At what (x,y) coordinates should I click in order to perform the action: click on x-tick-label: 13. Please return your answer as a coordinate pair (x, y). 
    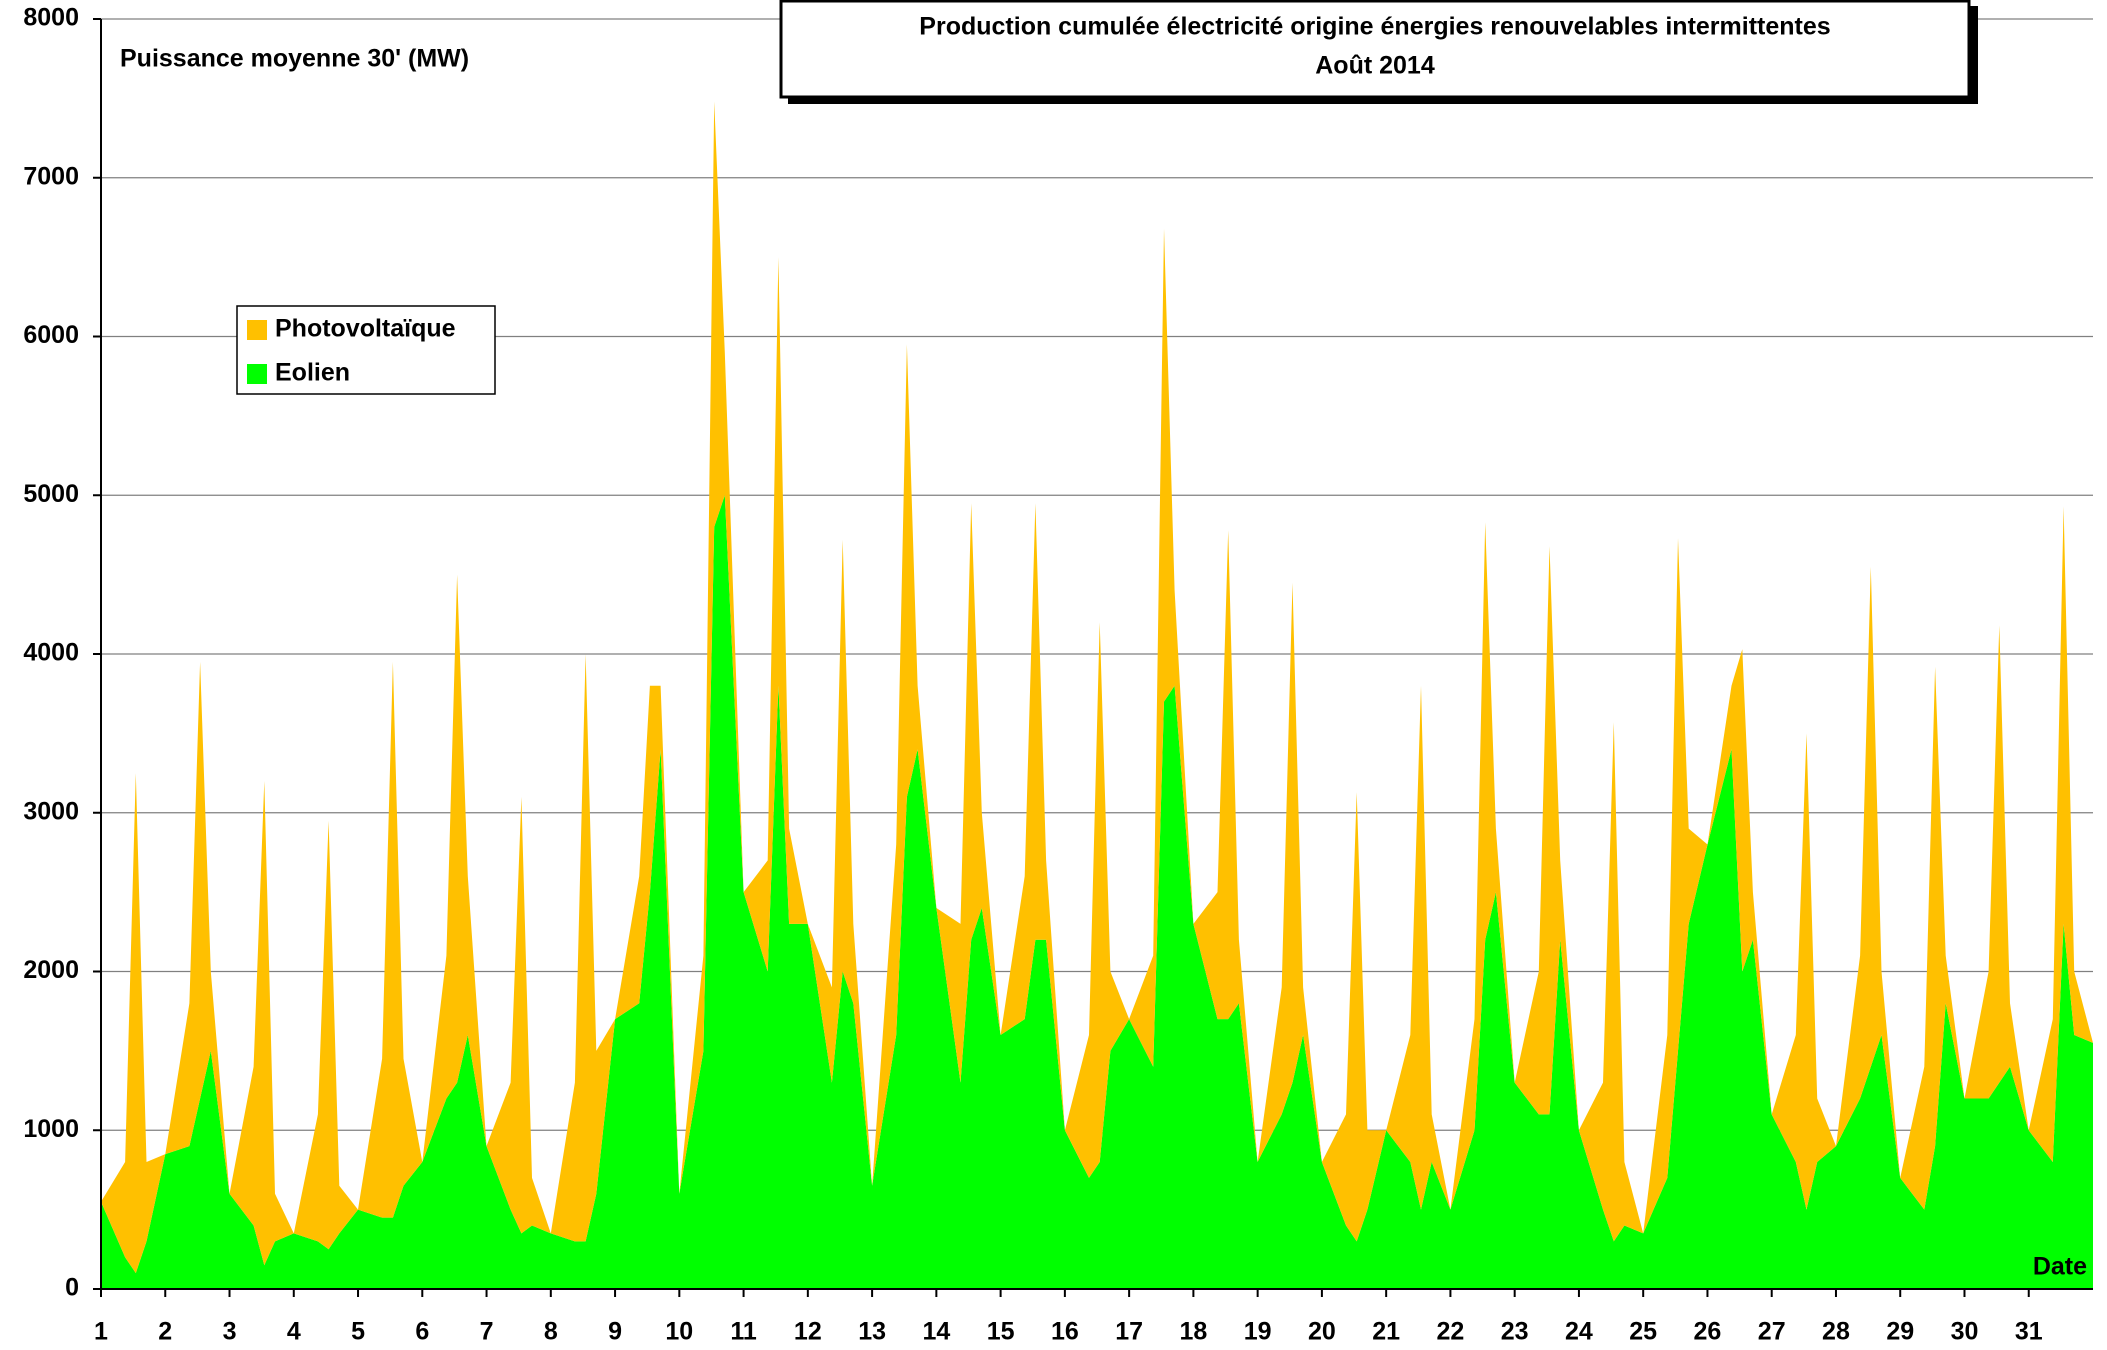
    Looking at the image, I should click on (872, 1332).